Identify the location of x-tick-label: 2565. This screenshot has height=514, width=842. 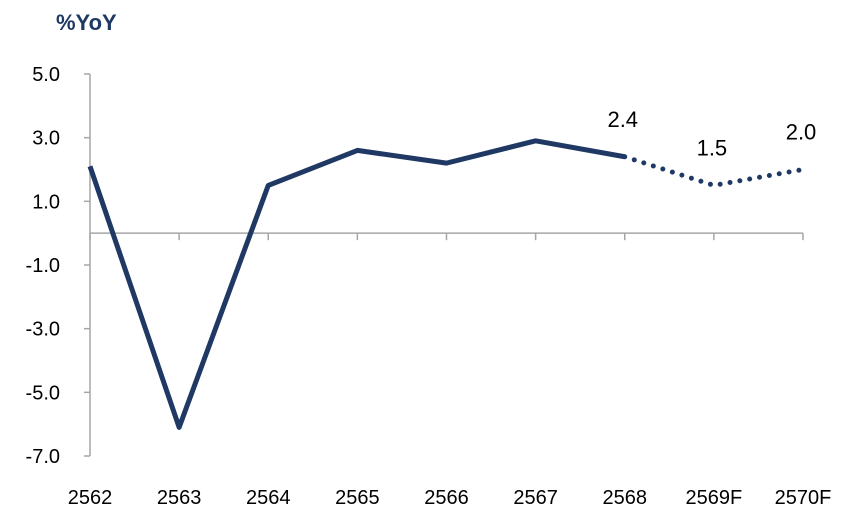
(357, 498).